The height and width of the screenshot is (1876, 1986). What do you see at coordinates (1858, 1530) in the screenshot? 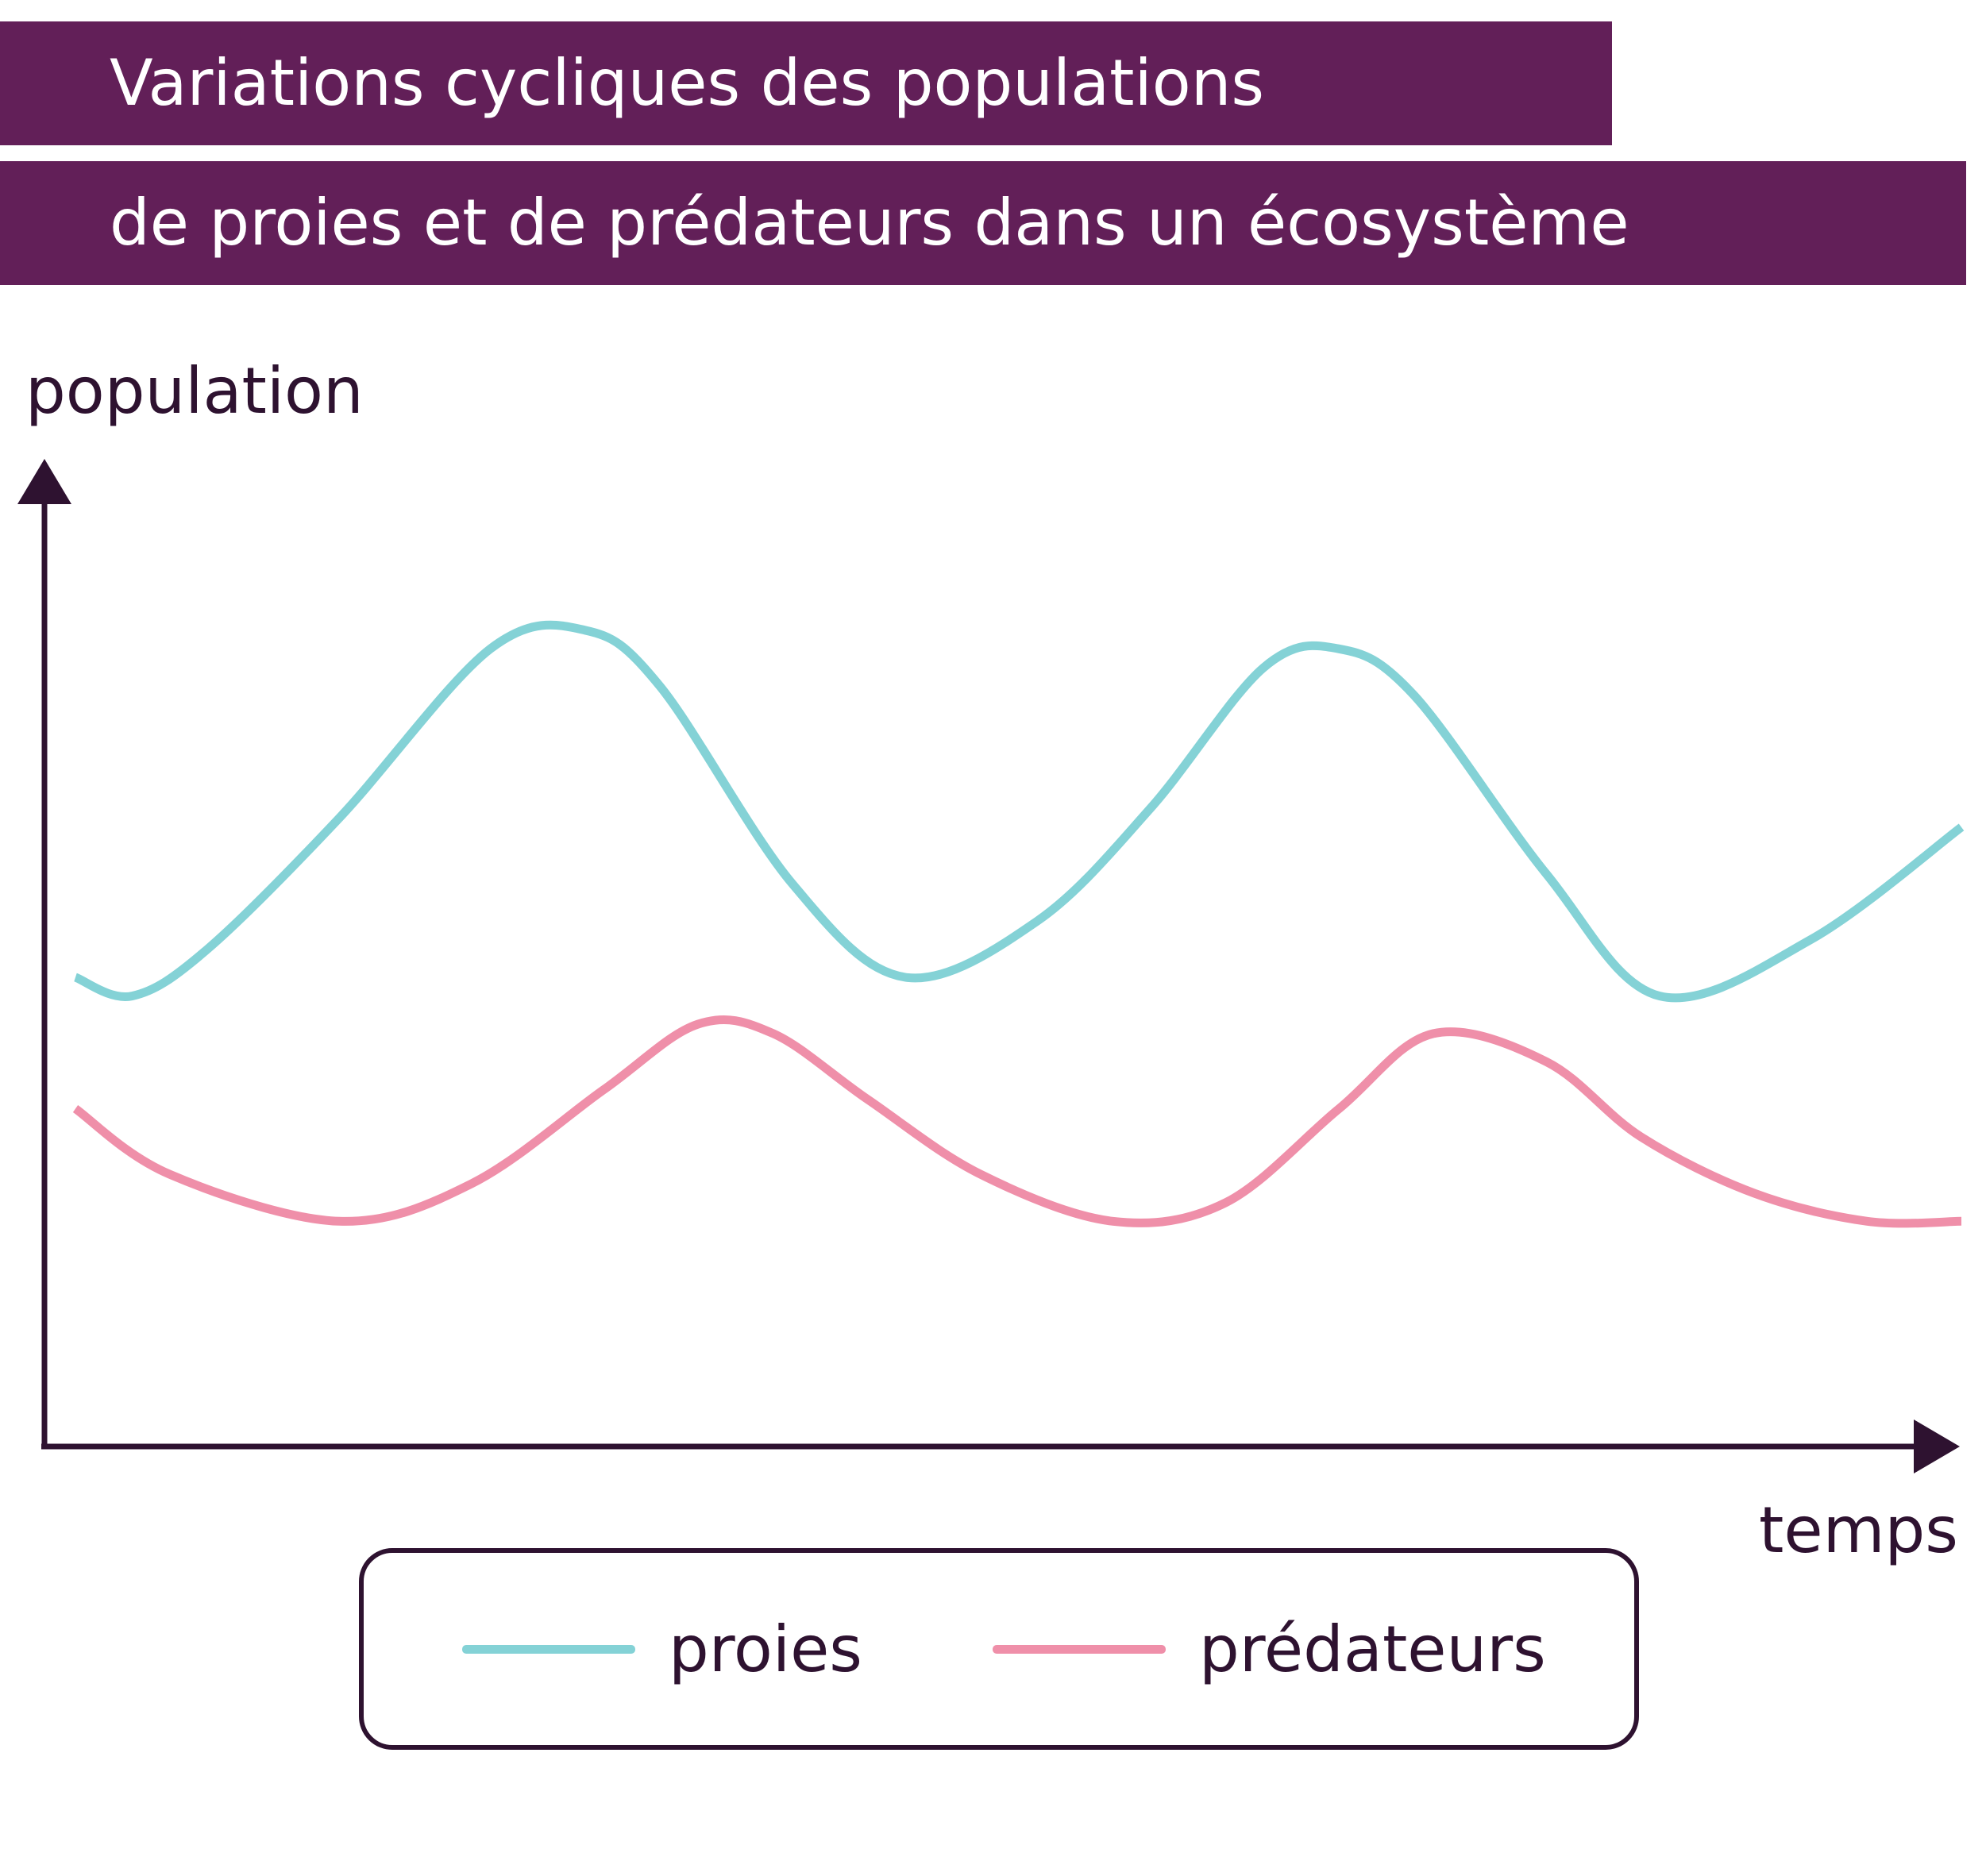
I see `x-axis-label: temps` at bounding box center [1858, 1530].